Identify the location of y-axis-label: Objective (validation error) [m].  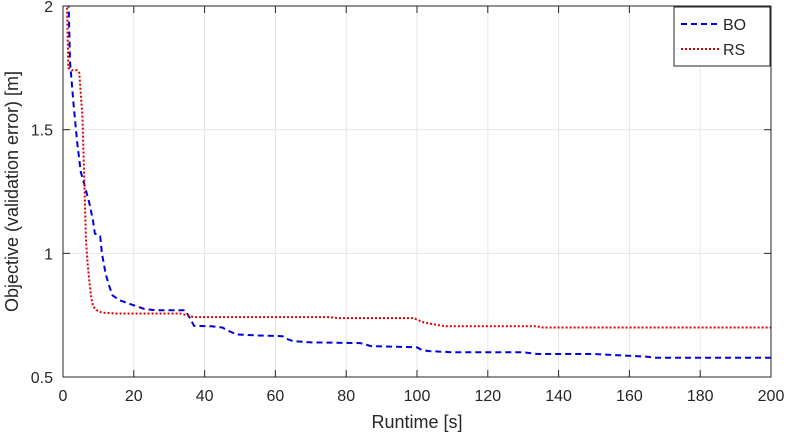
(12, 191).